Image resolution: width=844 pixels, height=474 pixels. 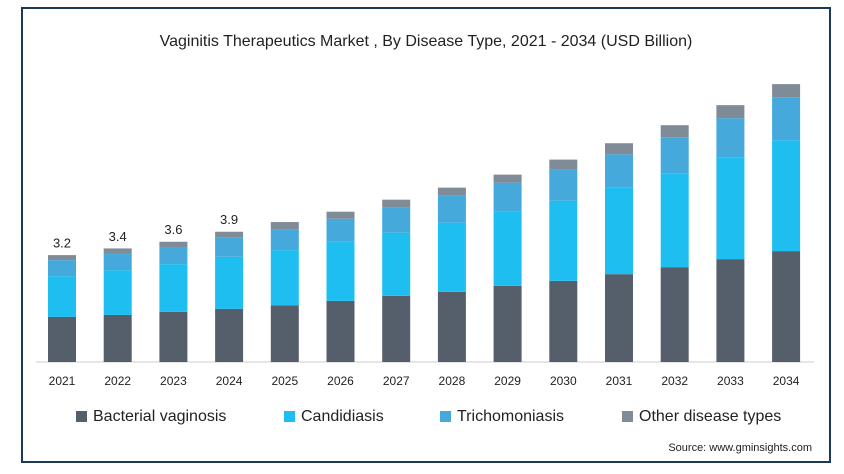 What do you see at coordinates (342, 416) in the screenshot?
I see `legend-label: Candidiasis` at bounding box center [342, 416].